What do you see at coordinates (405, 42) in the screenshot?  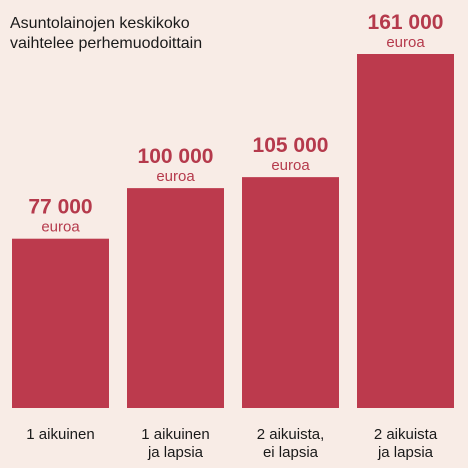 I see `bar-unit-label-4: euroa` at bounding box center [405, 42].